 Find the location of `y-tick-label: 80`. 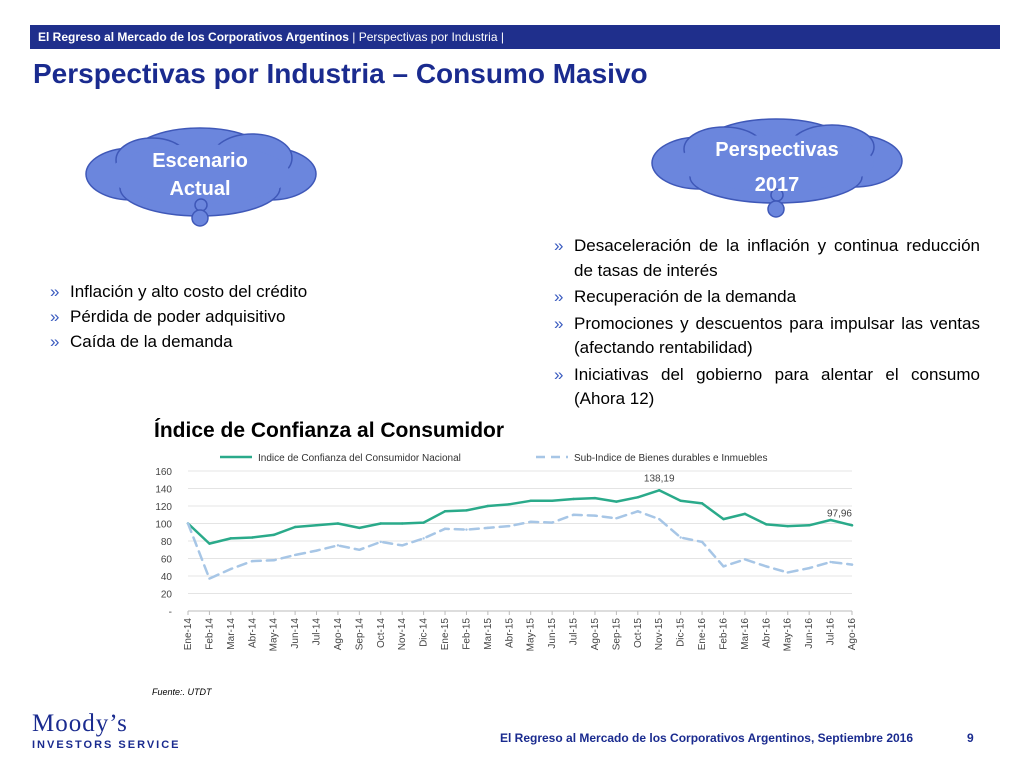

y-tick-label: 80 is located at coordinates (167, 542).